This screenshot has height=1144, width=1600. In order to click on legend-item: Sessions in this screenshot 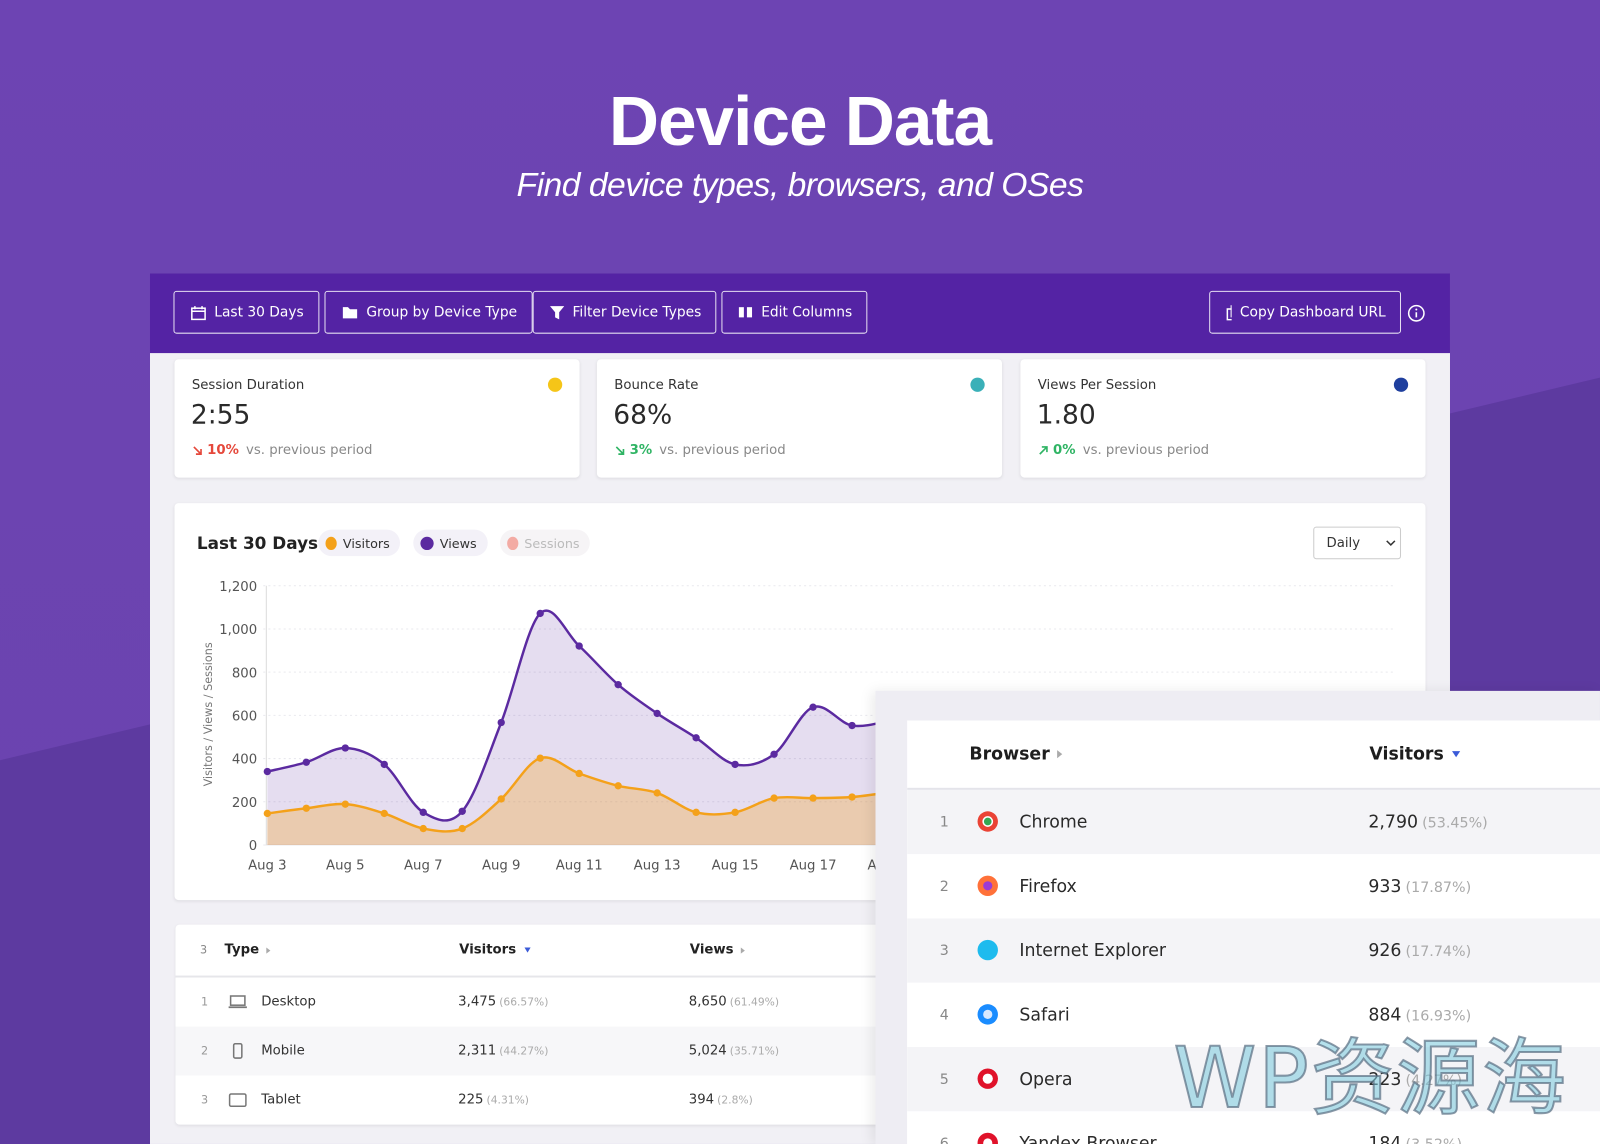, I will do `click(544, 543)`.